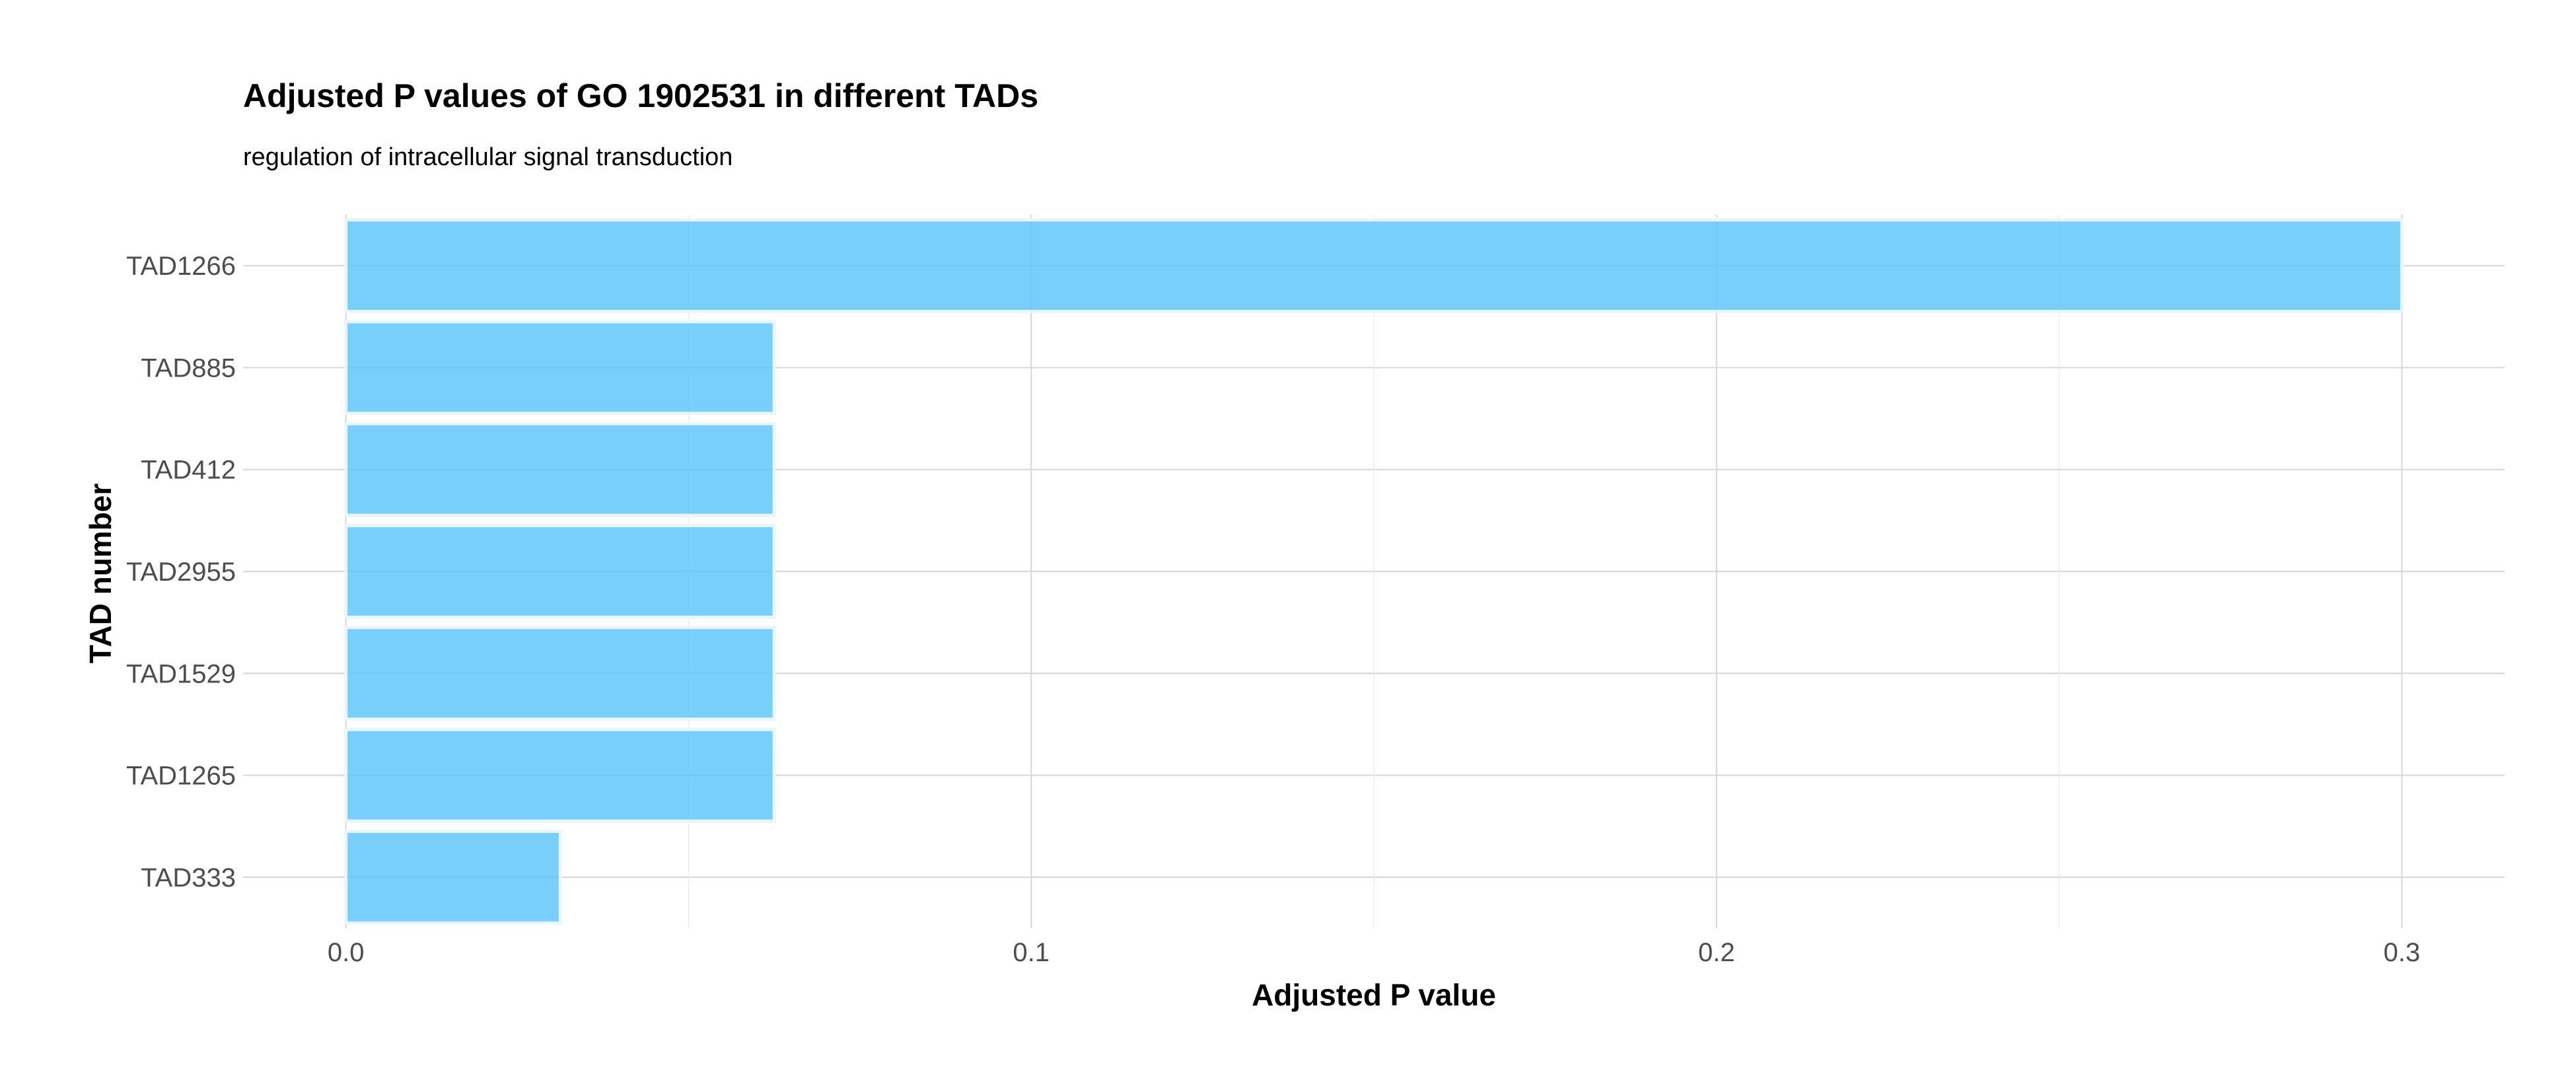 The width and height of the screenshot is (2576, 1090). Describe the element at coordinates (181, 777) in the screenshot. I see `y-tick-label: TAD1265` at that location.